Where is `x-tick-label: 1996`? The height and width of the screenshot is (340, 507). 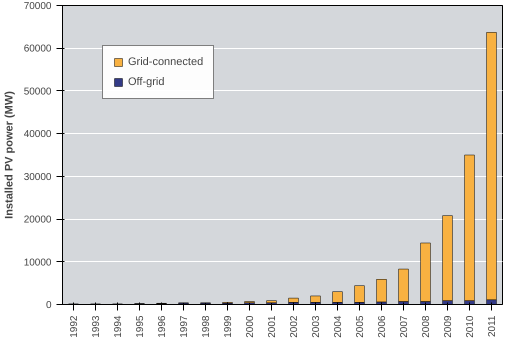
x-tick-label: 1996 is located at coordinates (162, 326).